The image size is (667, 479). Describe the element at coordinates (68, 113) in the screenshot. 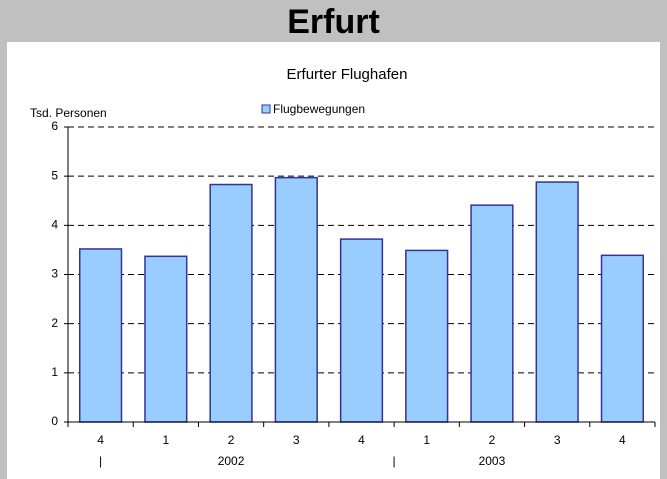

I see `y-axis-label: Tsd. Personen` at that location.